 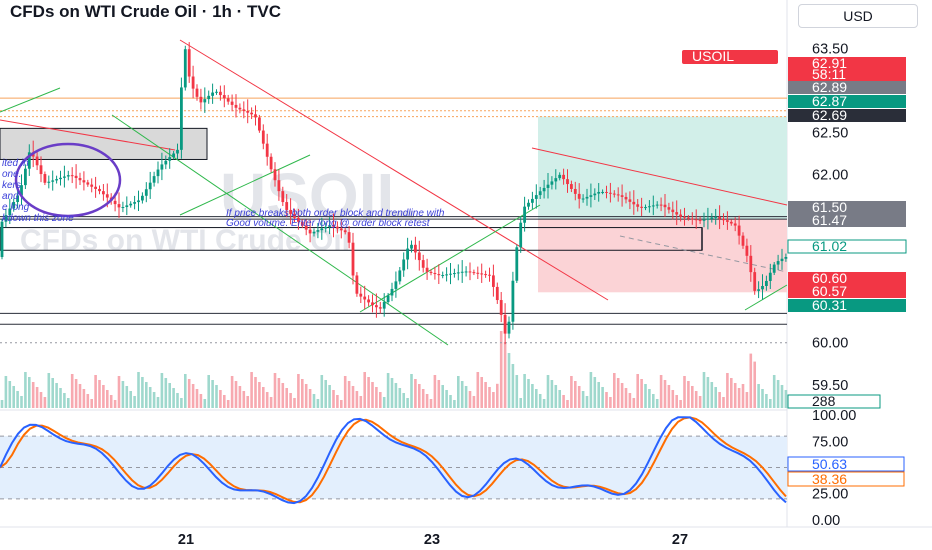 What do you see at coordinates (858, 16) in the screenshot?
I see `currency-button: USD` at bounding box center [858, 16].